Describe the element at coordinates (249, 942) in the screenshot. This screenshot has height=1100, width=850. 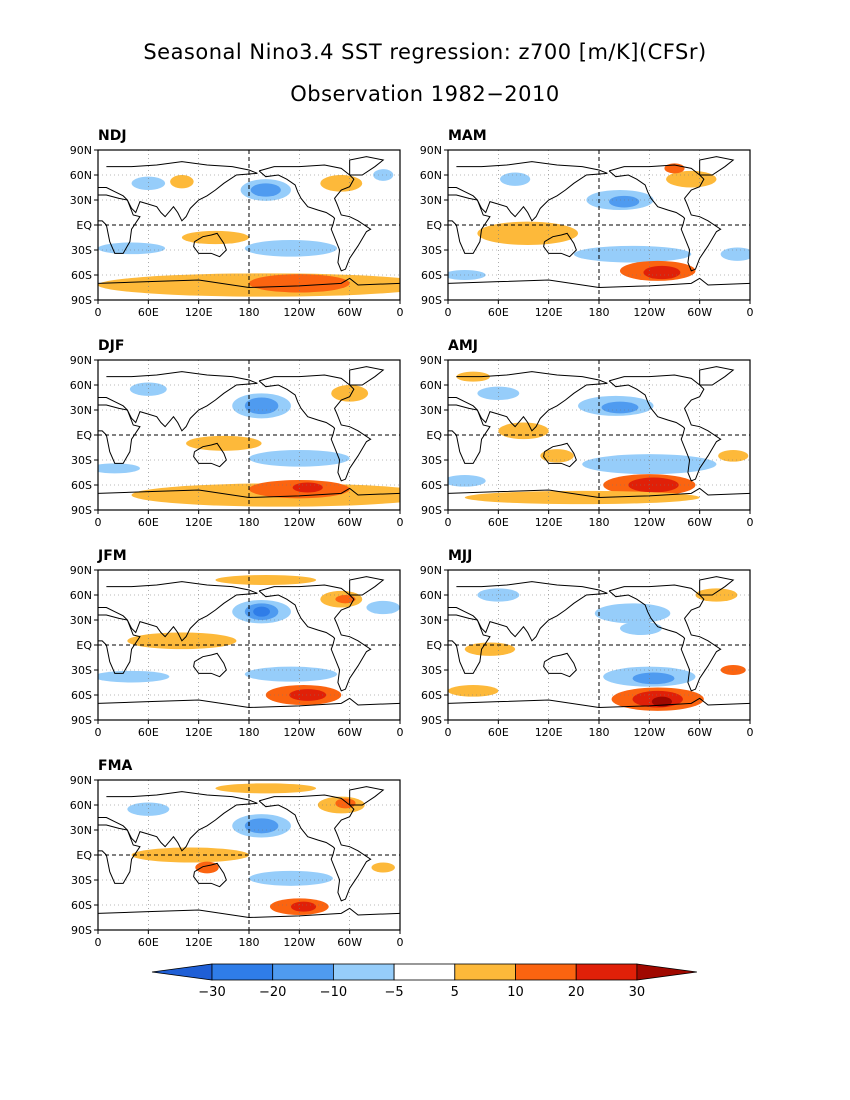
I see `lon-tick-label: 180` at that location.